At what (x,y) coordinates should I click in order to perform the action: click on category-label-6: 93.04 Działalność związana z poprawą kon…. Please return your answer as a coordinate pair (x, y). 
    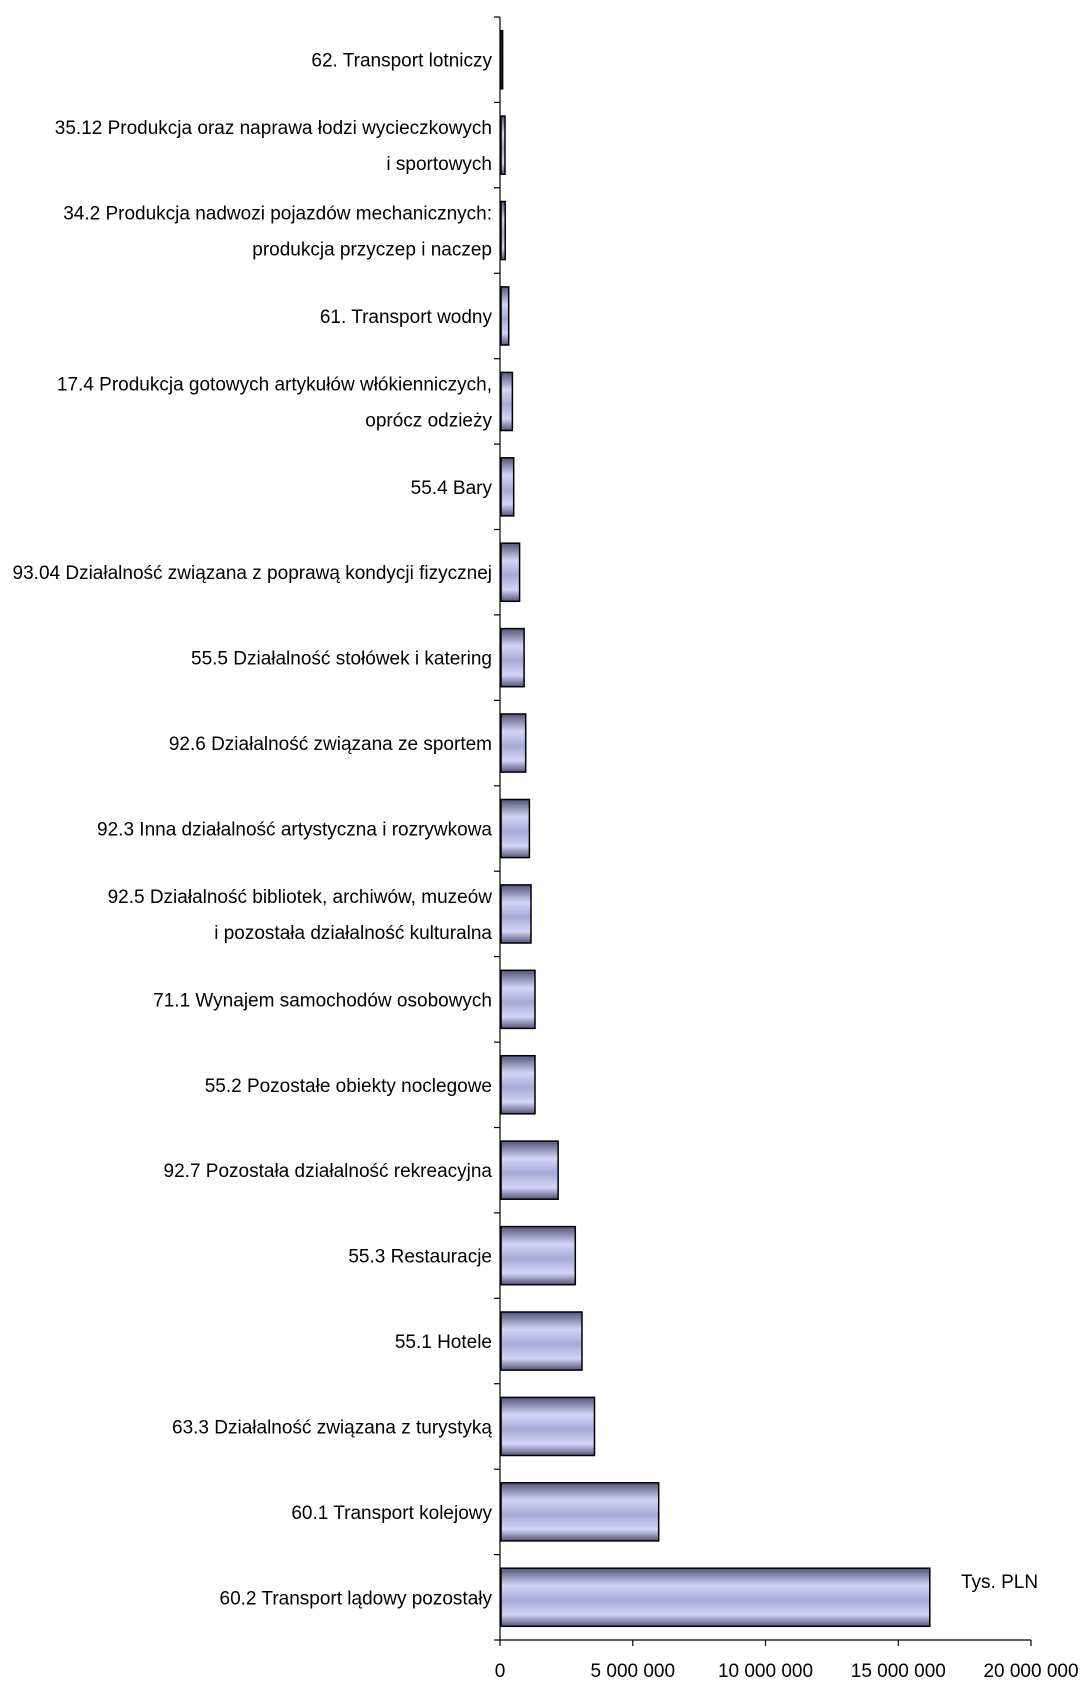
    Looking at the image, I should click on (252, 573).